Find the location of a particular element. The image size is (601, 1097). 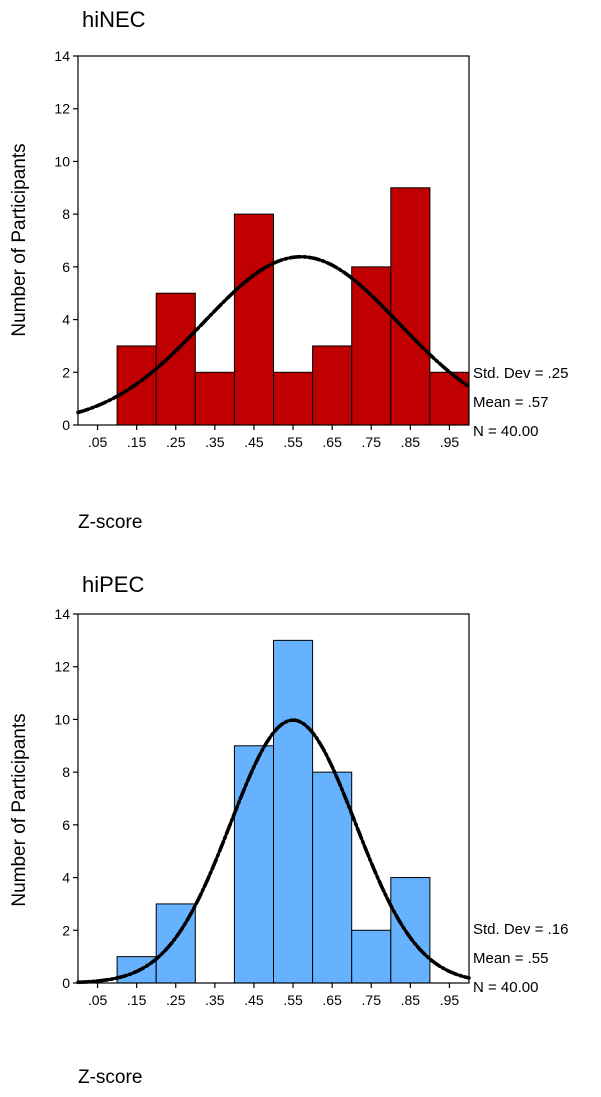

stats-box: Std. Dev = .16 Mean = .55 N = 40.00 is located at coordinates (520, 958).